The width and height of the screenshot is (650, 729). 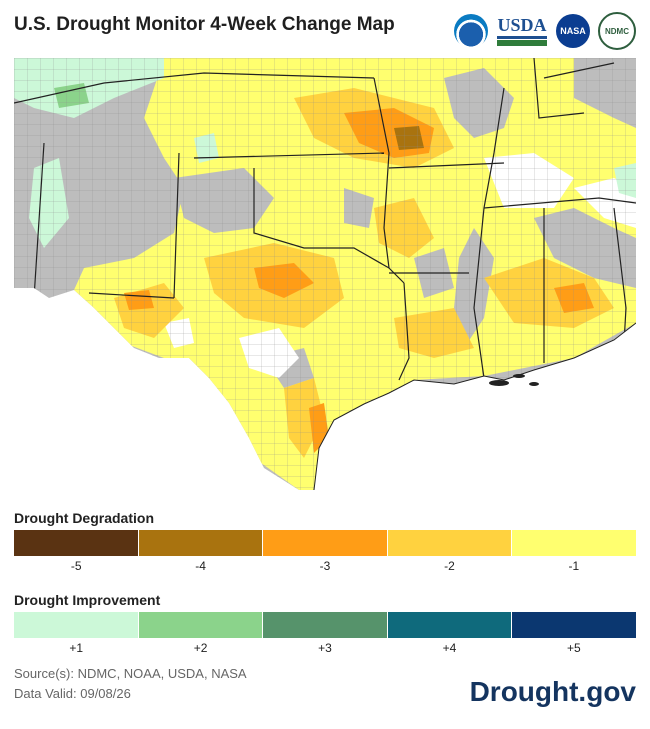 I want to click on improvement-label-4: +4, so click(x=449, y=648).